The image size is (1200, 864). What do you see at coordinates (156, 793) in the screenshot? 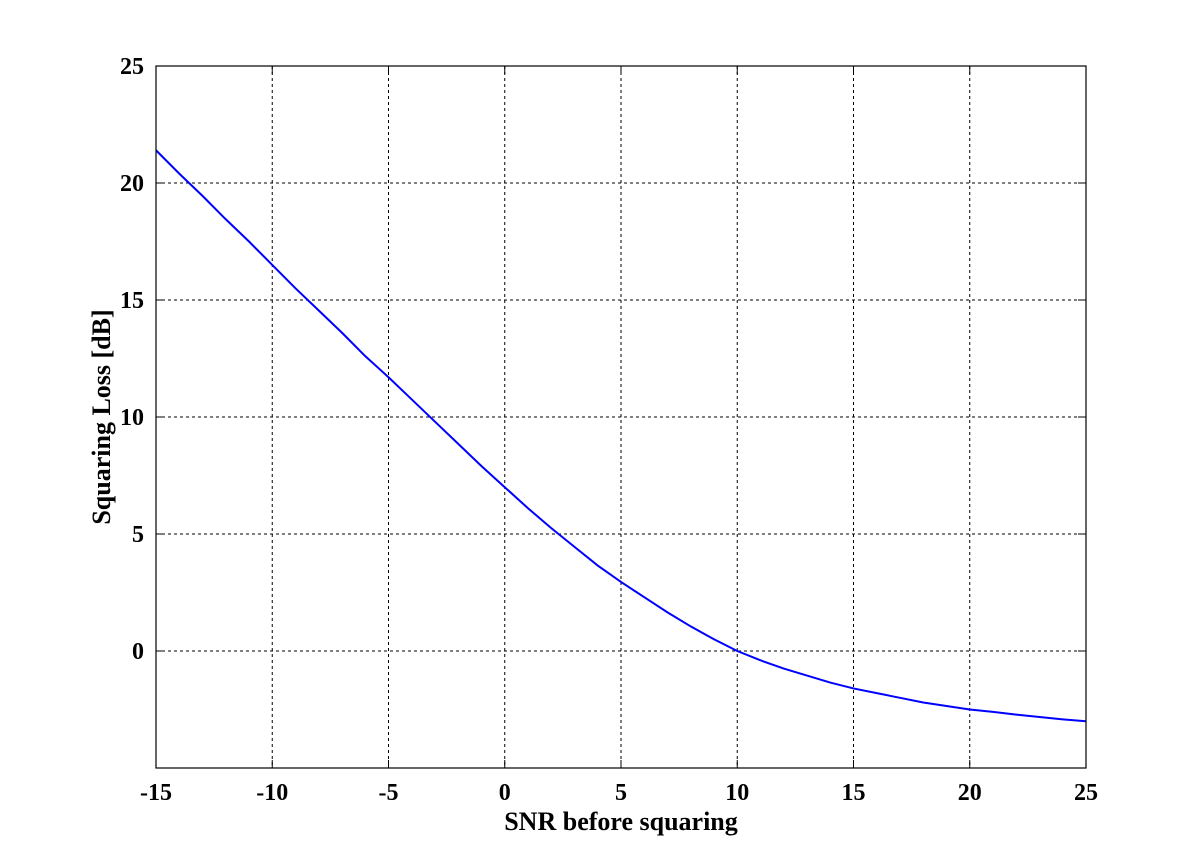
I see `x-tick-label: -15` at bounding box center [156, 793].